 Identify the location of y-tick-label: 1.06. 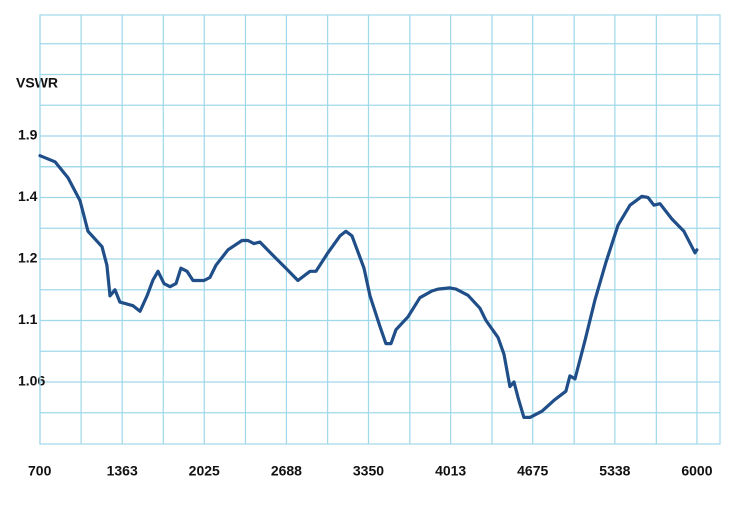
(31, 381).